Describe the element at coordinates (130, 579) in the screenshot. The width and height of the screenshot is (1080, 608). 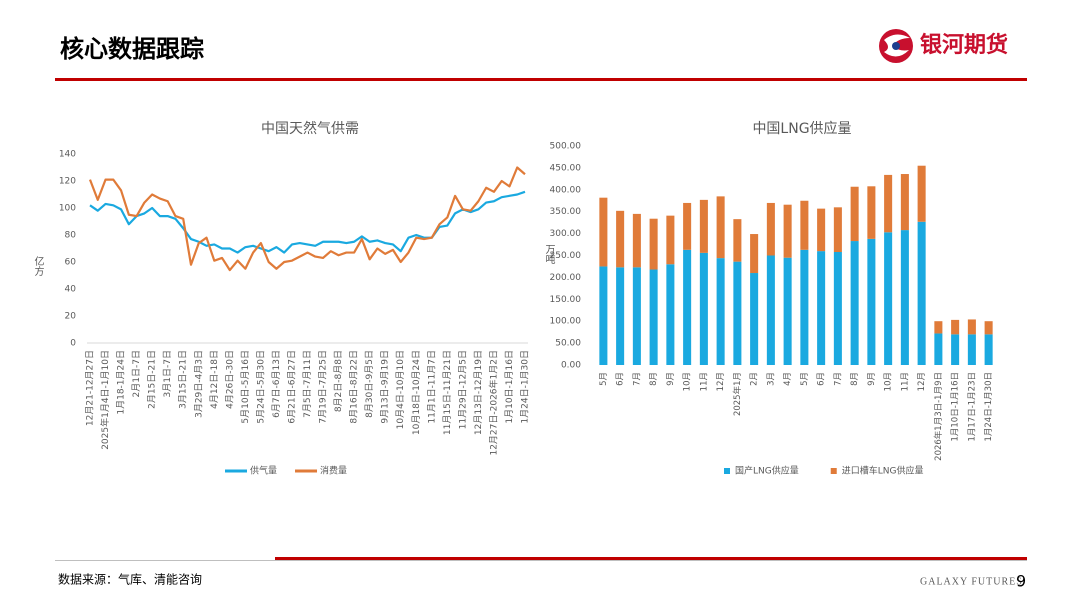
I see `source-note: 数据来源：气库、清能咨询` at that location.